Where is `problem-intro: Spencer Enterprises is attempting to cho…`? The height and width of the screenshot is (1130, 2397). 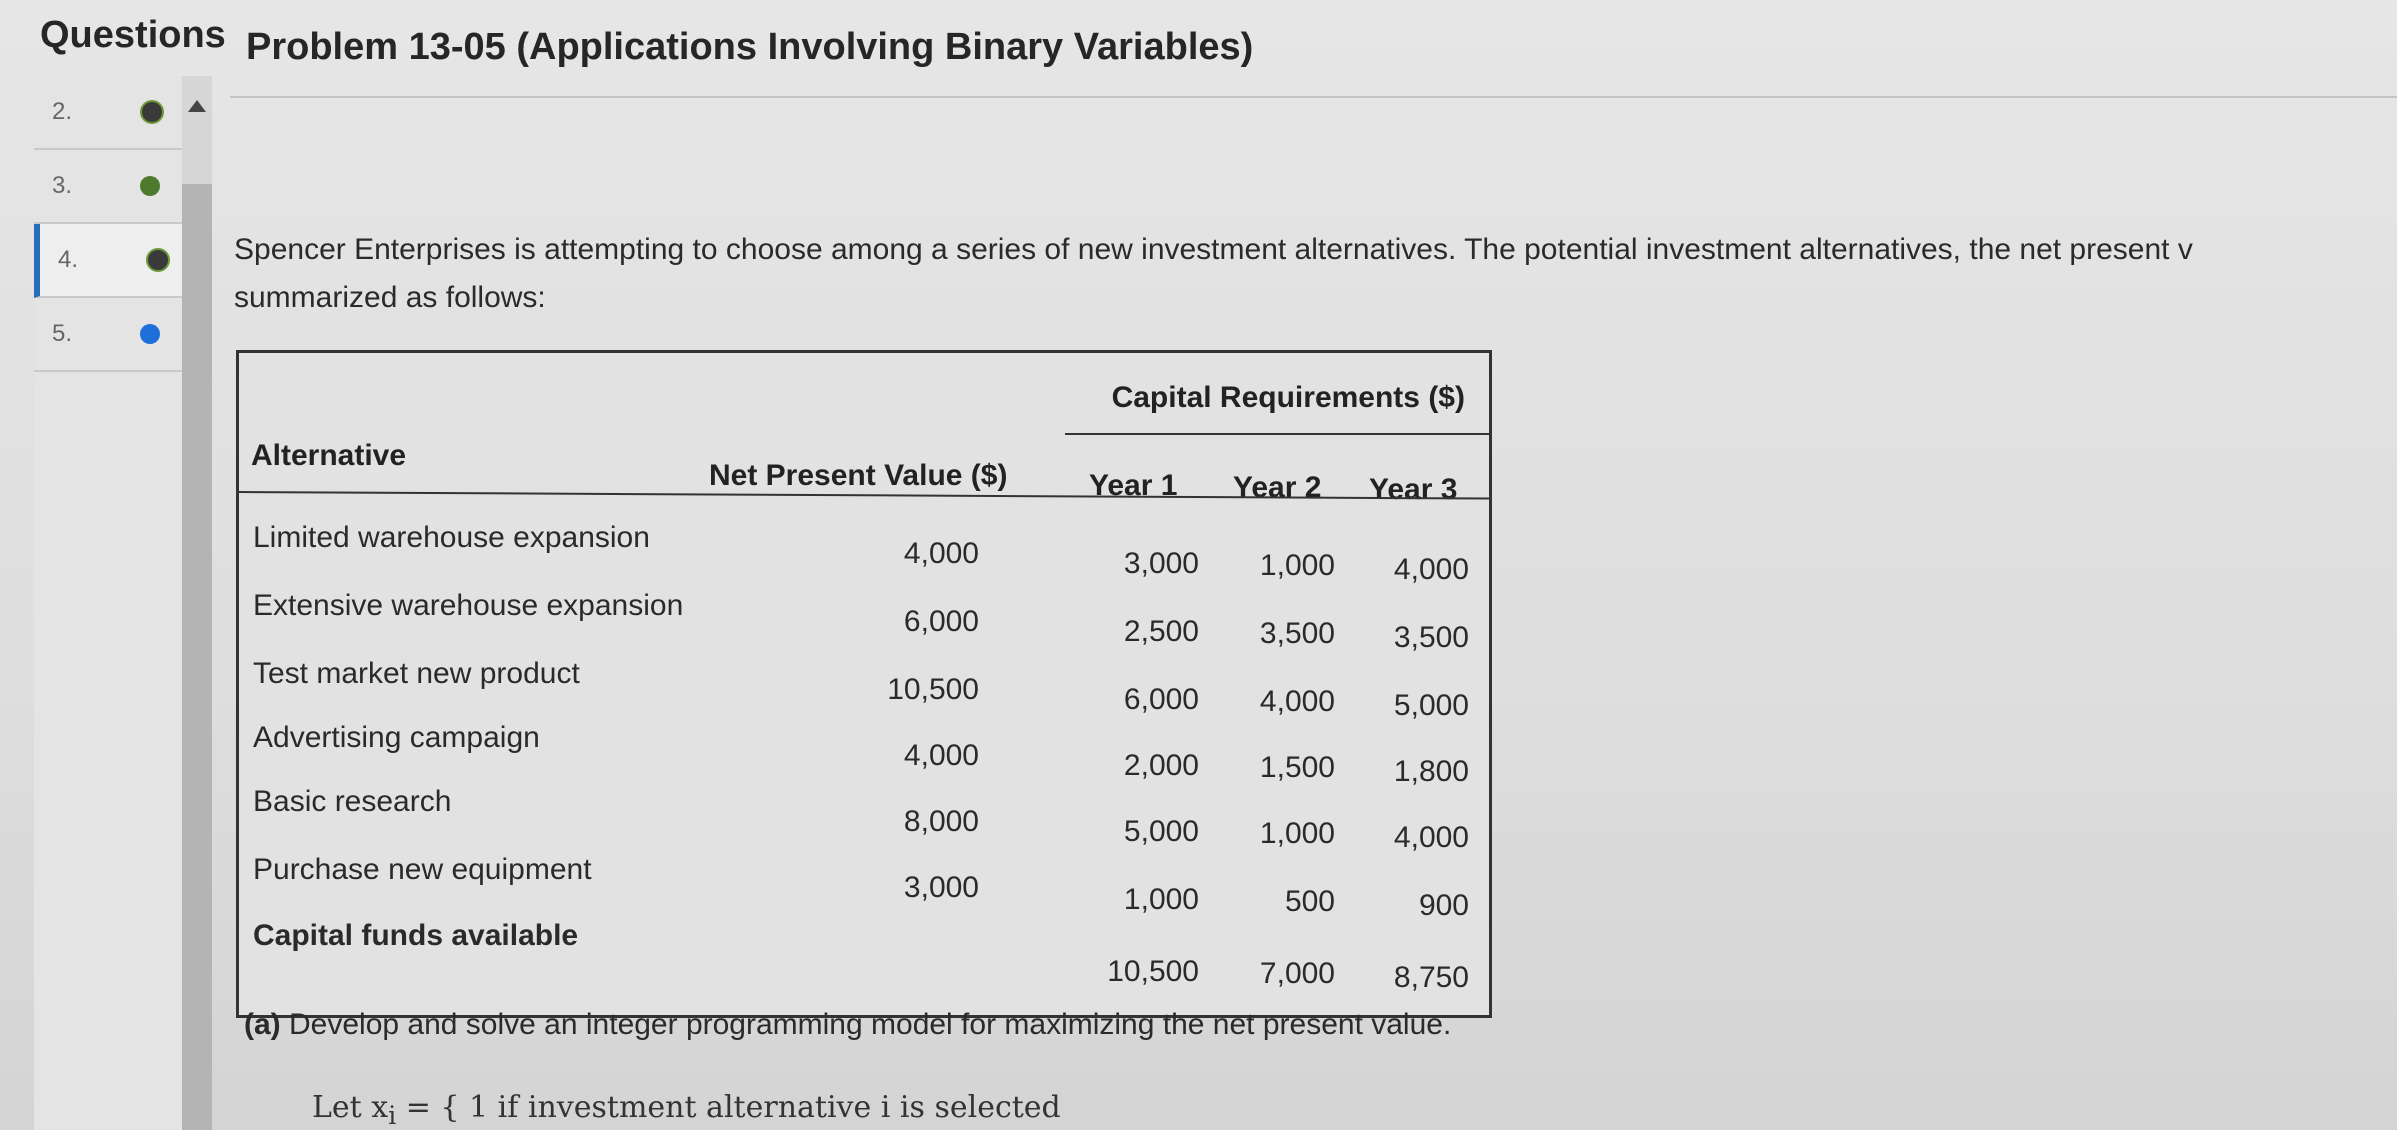 problem-intro: Spencer Enterprises is attempting to cho… is located at coordinates (1315, 274).